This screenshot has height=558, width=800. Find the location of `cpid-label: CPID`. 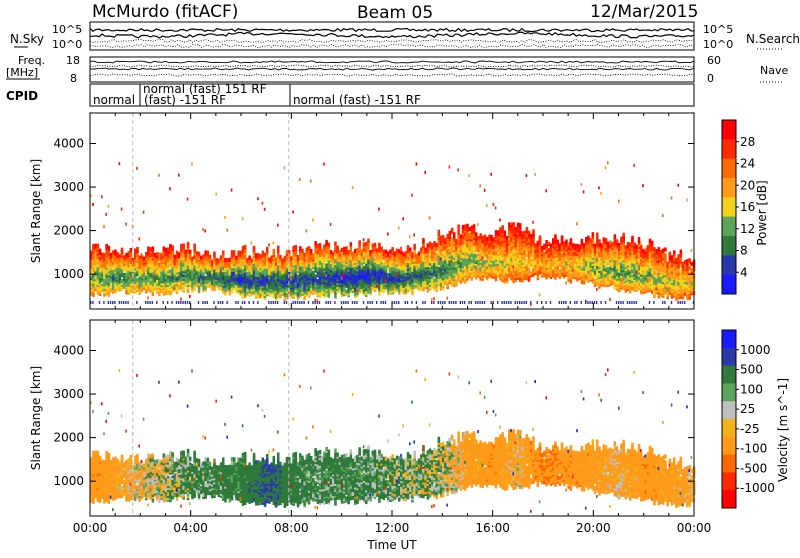

cpid-label: CPID is located at coordinates (22, 96).